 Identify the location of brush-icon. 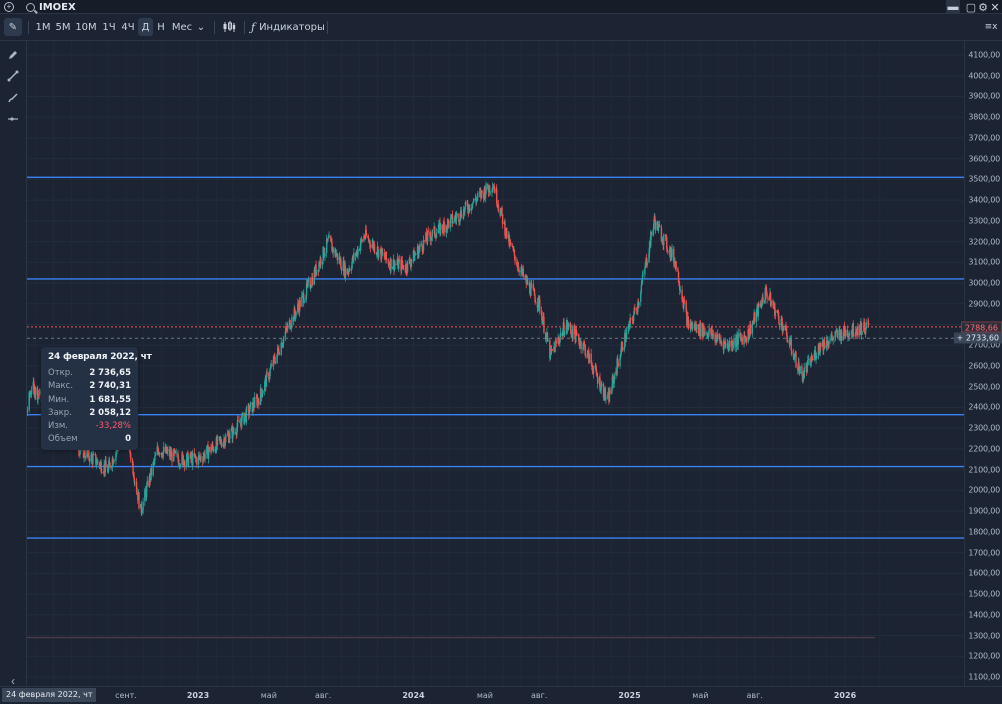
(13, 98).